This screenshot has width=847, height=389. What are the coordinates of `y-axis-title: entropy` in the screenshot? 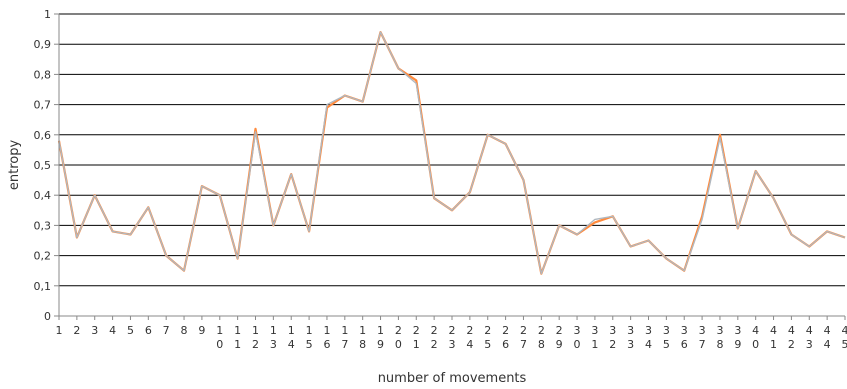 It's located at (14, 165).